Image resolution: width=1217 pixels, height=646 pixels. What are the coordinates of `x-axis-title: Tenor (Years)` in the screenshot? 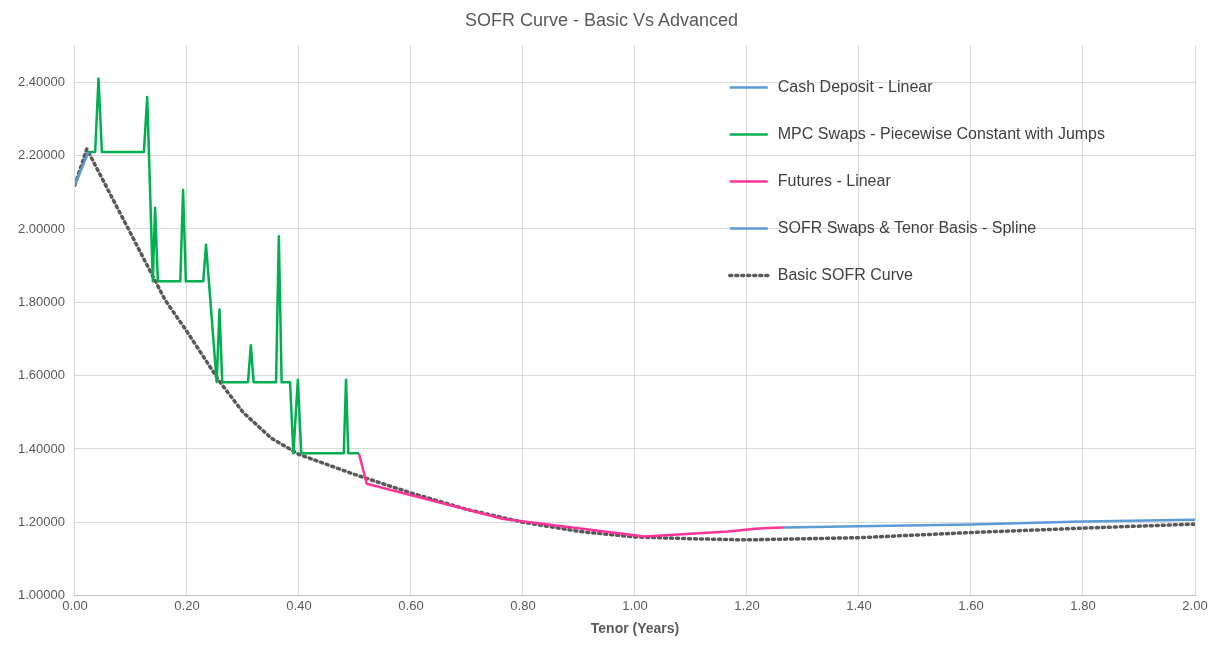 It's located at (635, 628).